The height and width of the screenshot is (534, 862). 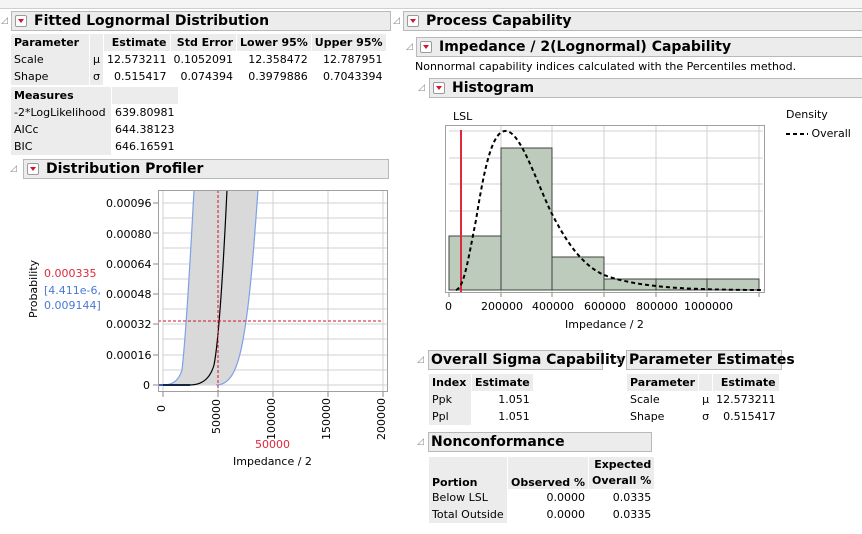 I want to click on y-tick: 0.00080, so click(x=129, y=234).